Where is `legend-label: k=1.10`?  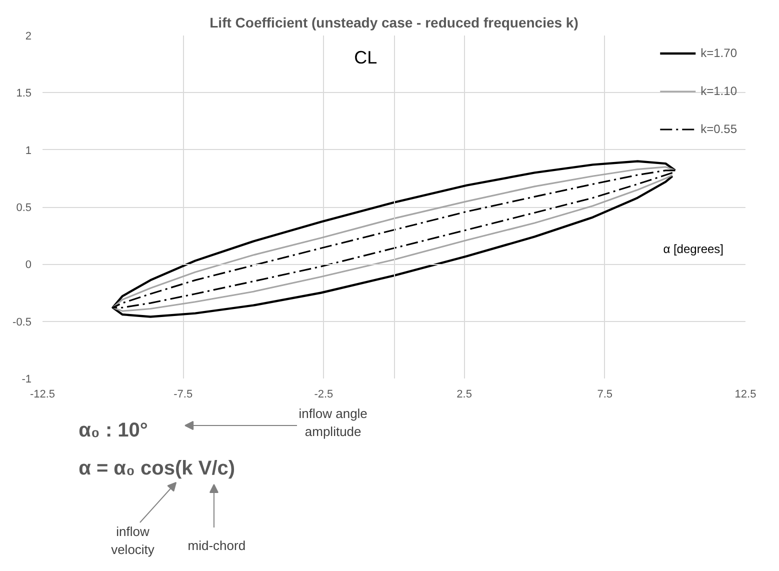
legend-label: k=1.10 is located at coordinates (718, 91).